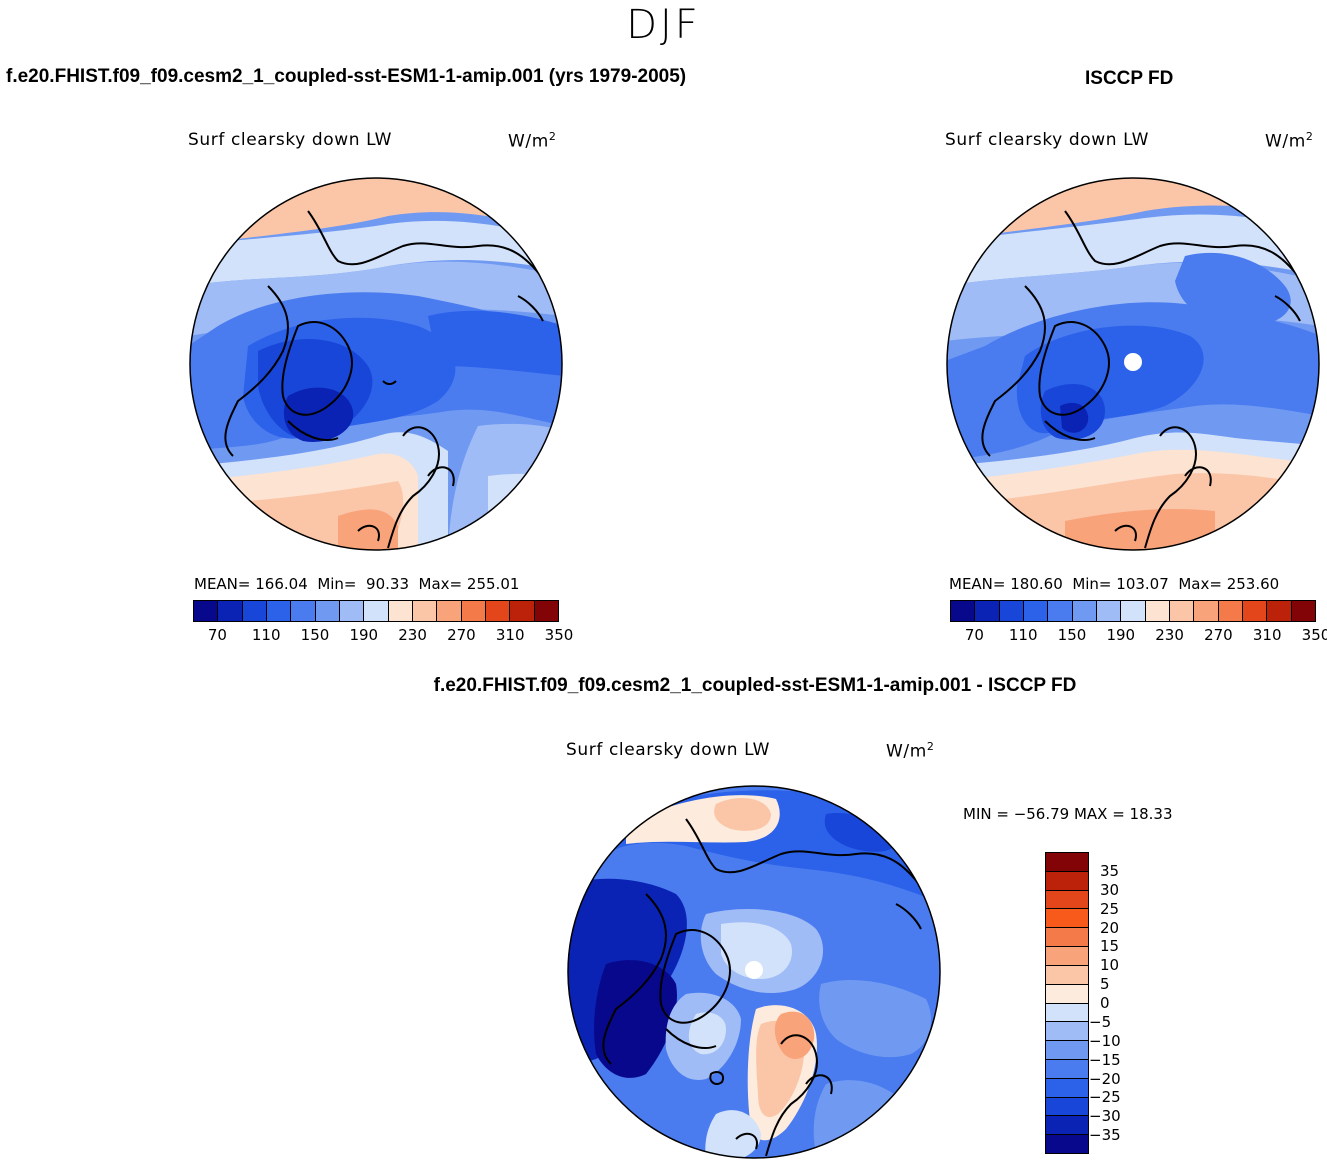  I want to click on colorbar-tick-label: 20, so click(1110, 927).